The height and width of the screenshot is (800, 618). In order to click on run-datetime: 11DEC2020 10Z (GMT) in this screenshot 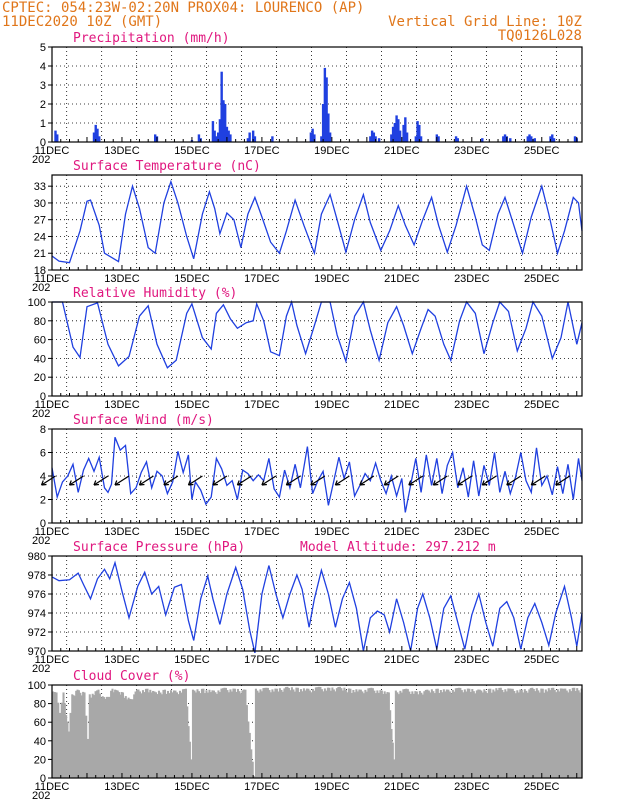, I will do `click(82, 22)`.